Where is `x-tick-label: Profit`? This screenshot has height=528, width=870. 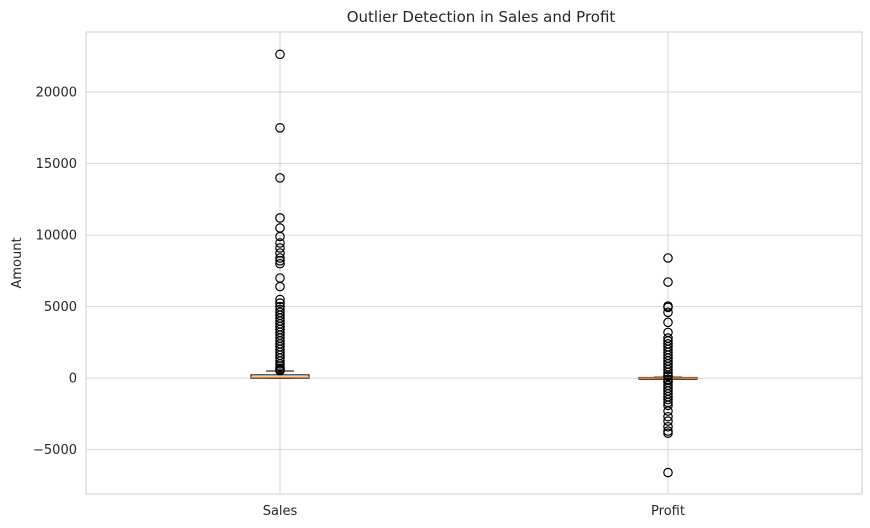
x-tick-label: Profit is located at coordinates (668, 511).